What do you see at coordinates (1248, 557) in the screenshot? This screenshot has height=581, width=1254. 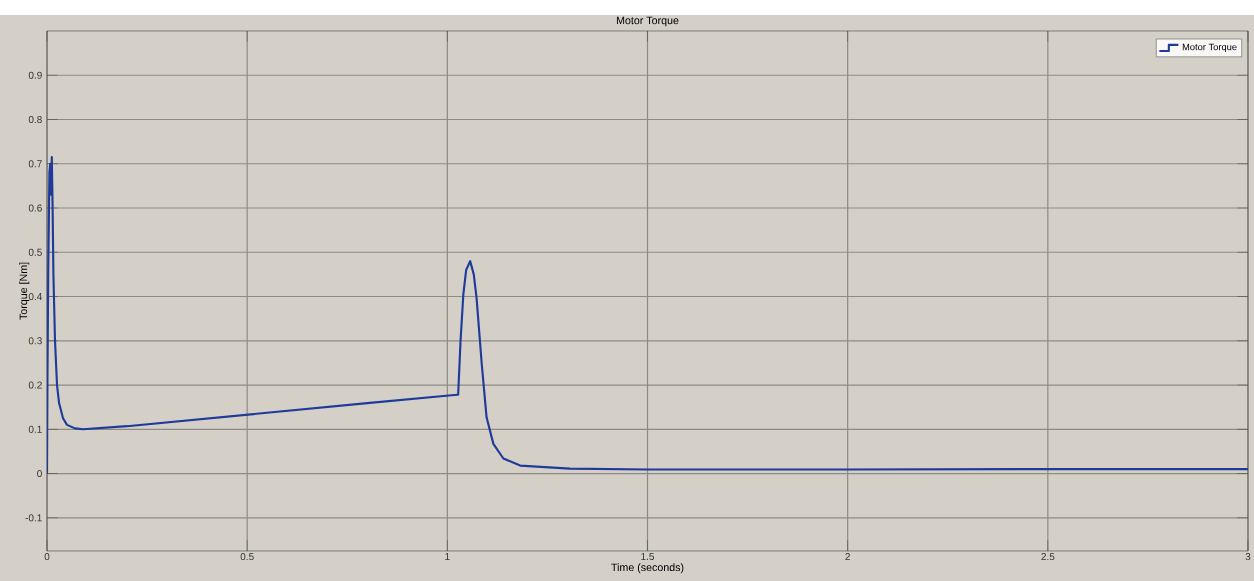 I see `x-tick-label: 3` at bounding box center [1248, 557].